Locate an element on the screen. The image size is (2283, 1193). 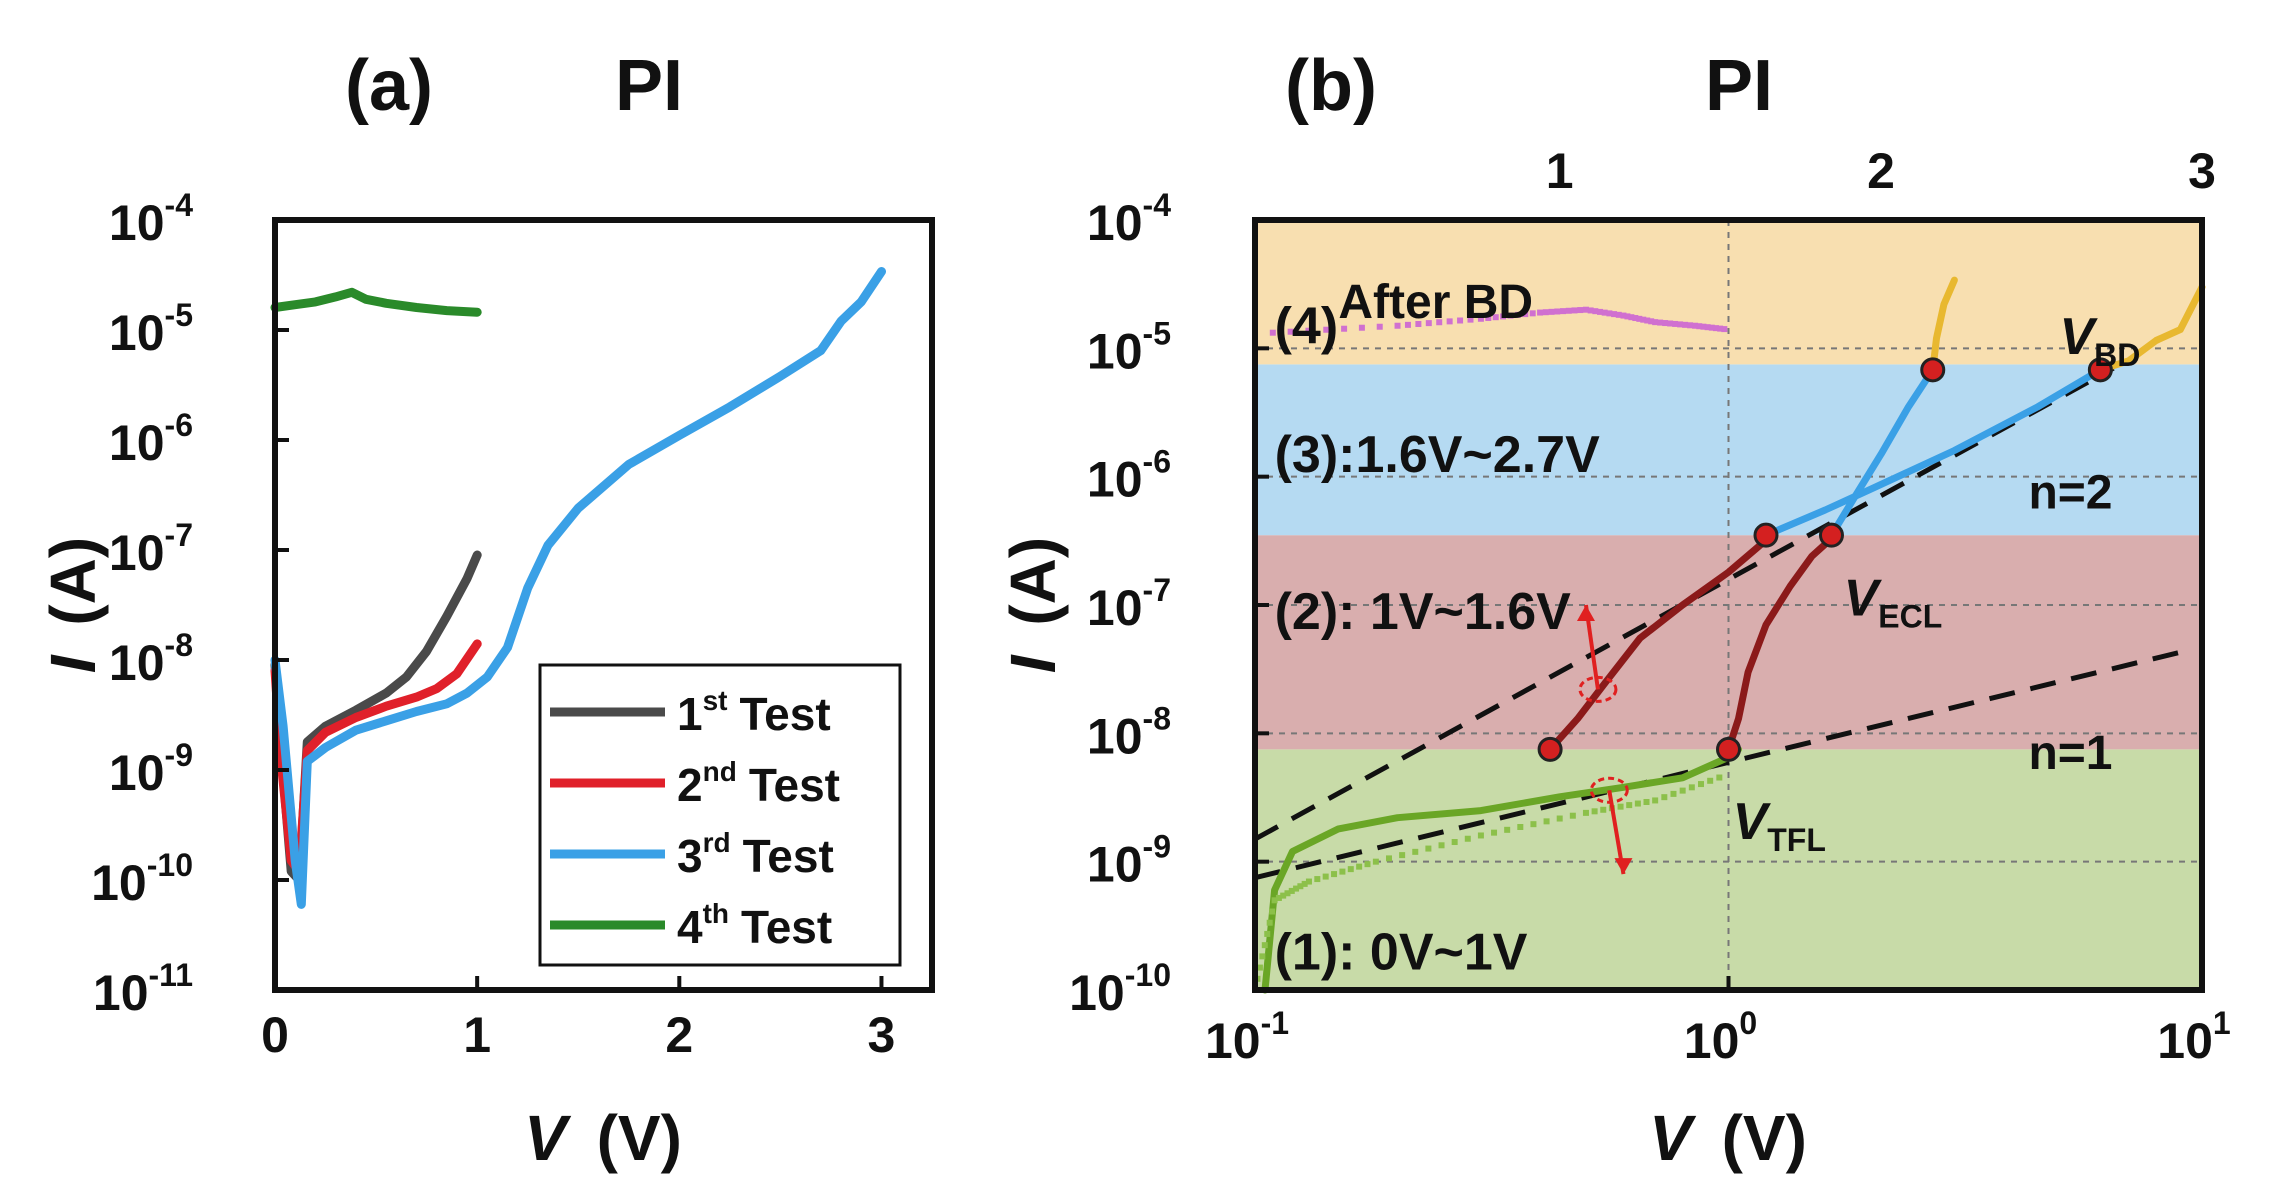
panel-a-label: (a) is located at coordinates (389, 86).